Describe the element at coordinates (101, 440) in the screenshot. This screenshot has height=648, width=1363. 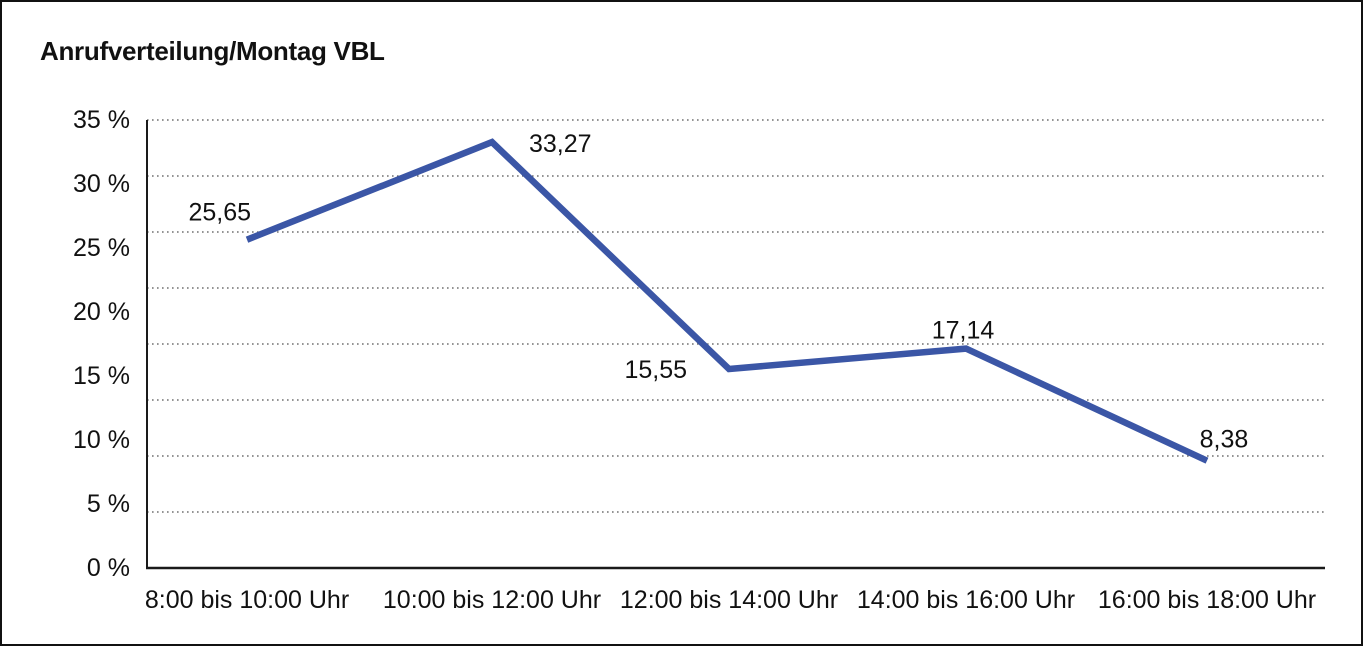
I see `y-tick-label: 10 %` at that location.